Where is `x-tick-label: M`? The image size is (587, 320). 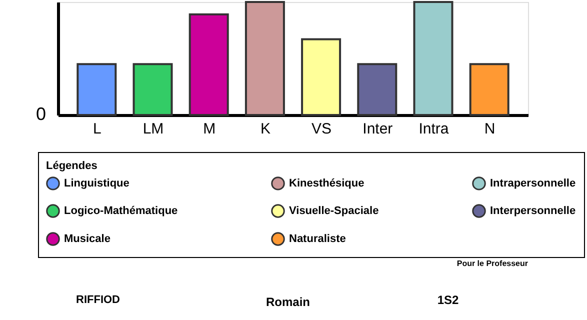 x-tick-label: M is located at coordinates (209, 129).